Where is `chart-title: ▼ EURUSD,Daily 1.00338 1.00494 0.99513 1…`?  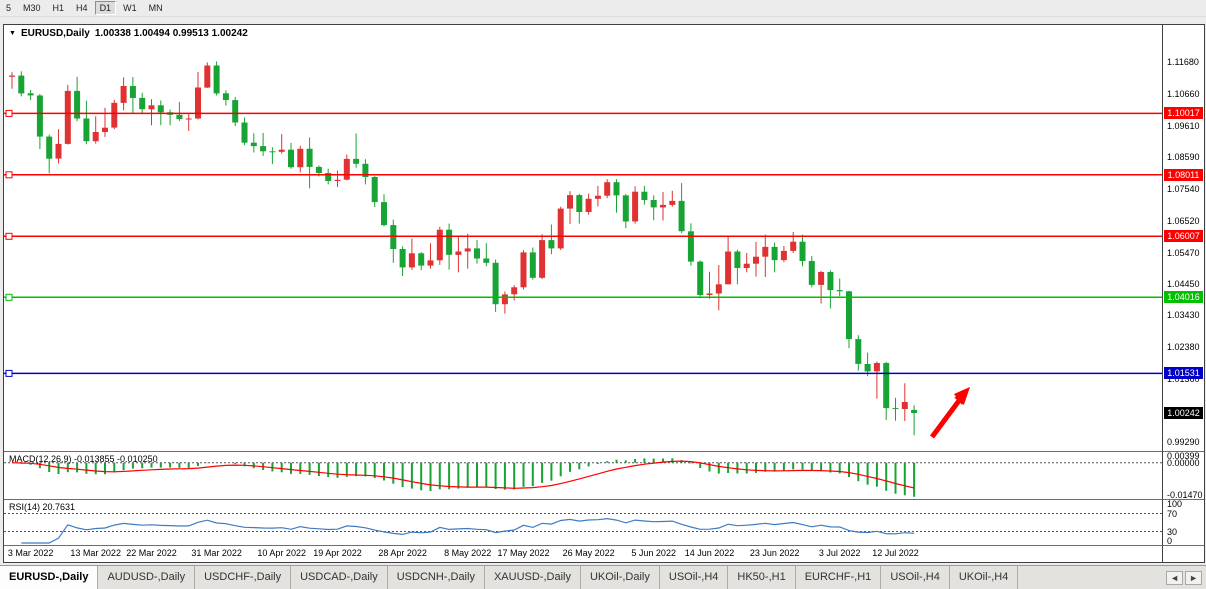
chart-title: ▼ EURUSD,Daily 1.00338 1.00494 0.99513 1… is located at coordinates (128, 33).